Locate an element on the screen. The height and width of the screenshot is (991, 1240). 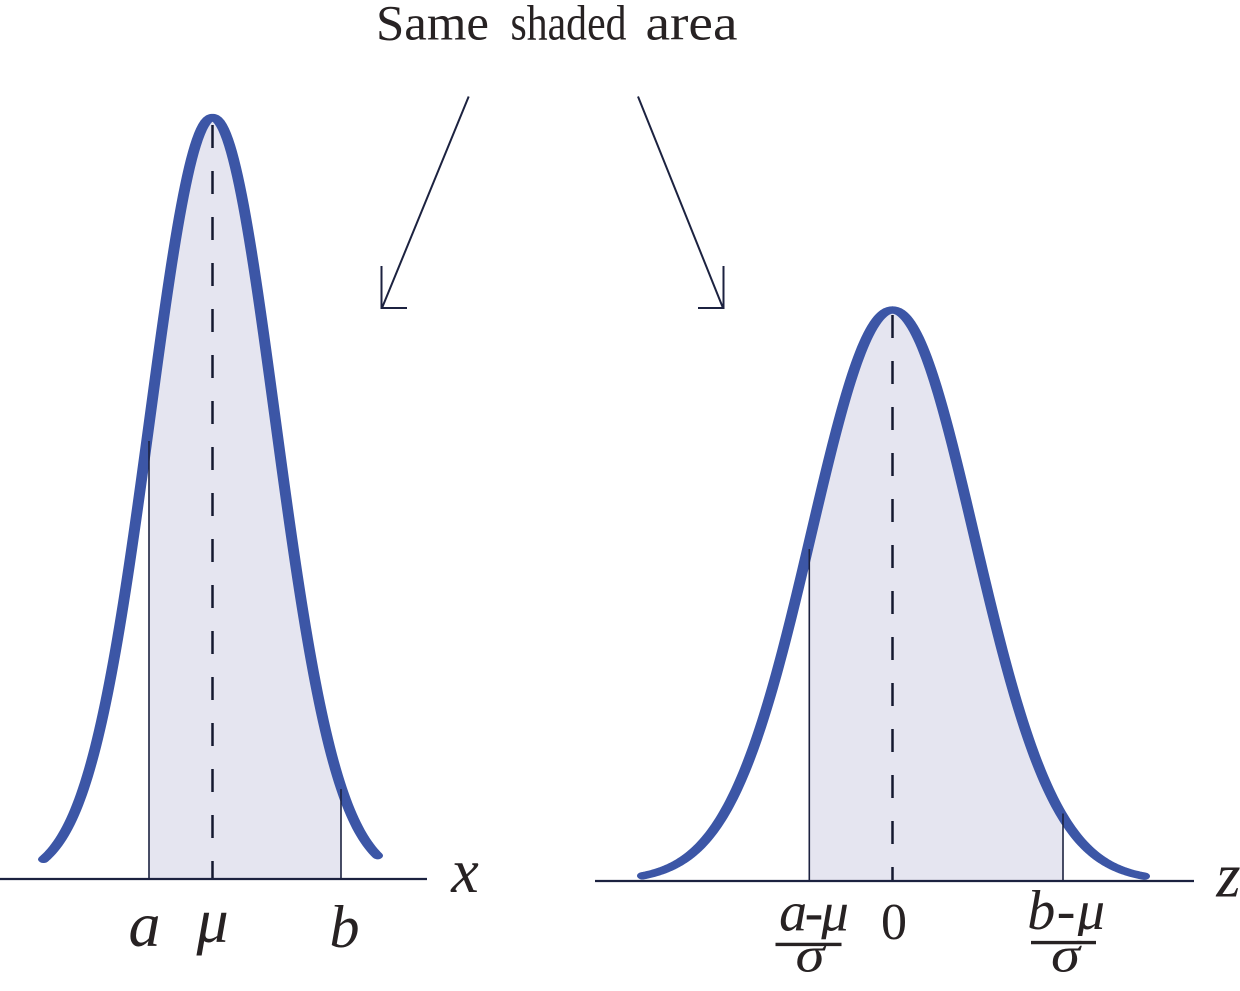
svg-text: b-μ is located at coordinates (1066, 911).